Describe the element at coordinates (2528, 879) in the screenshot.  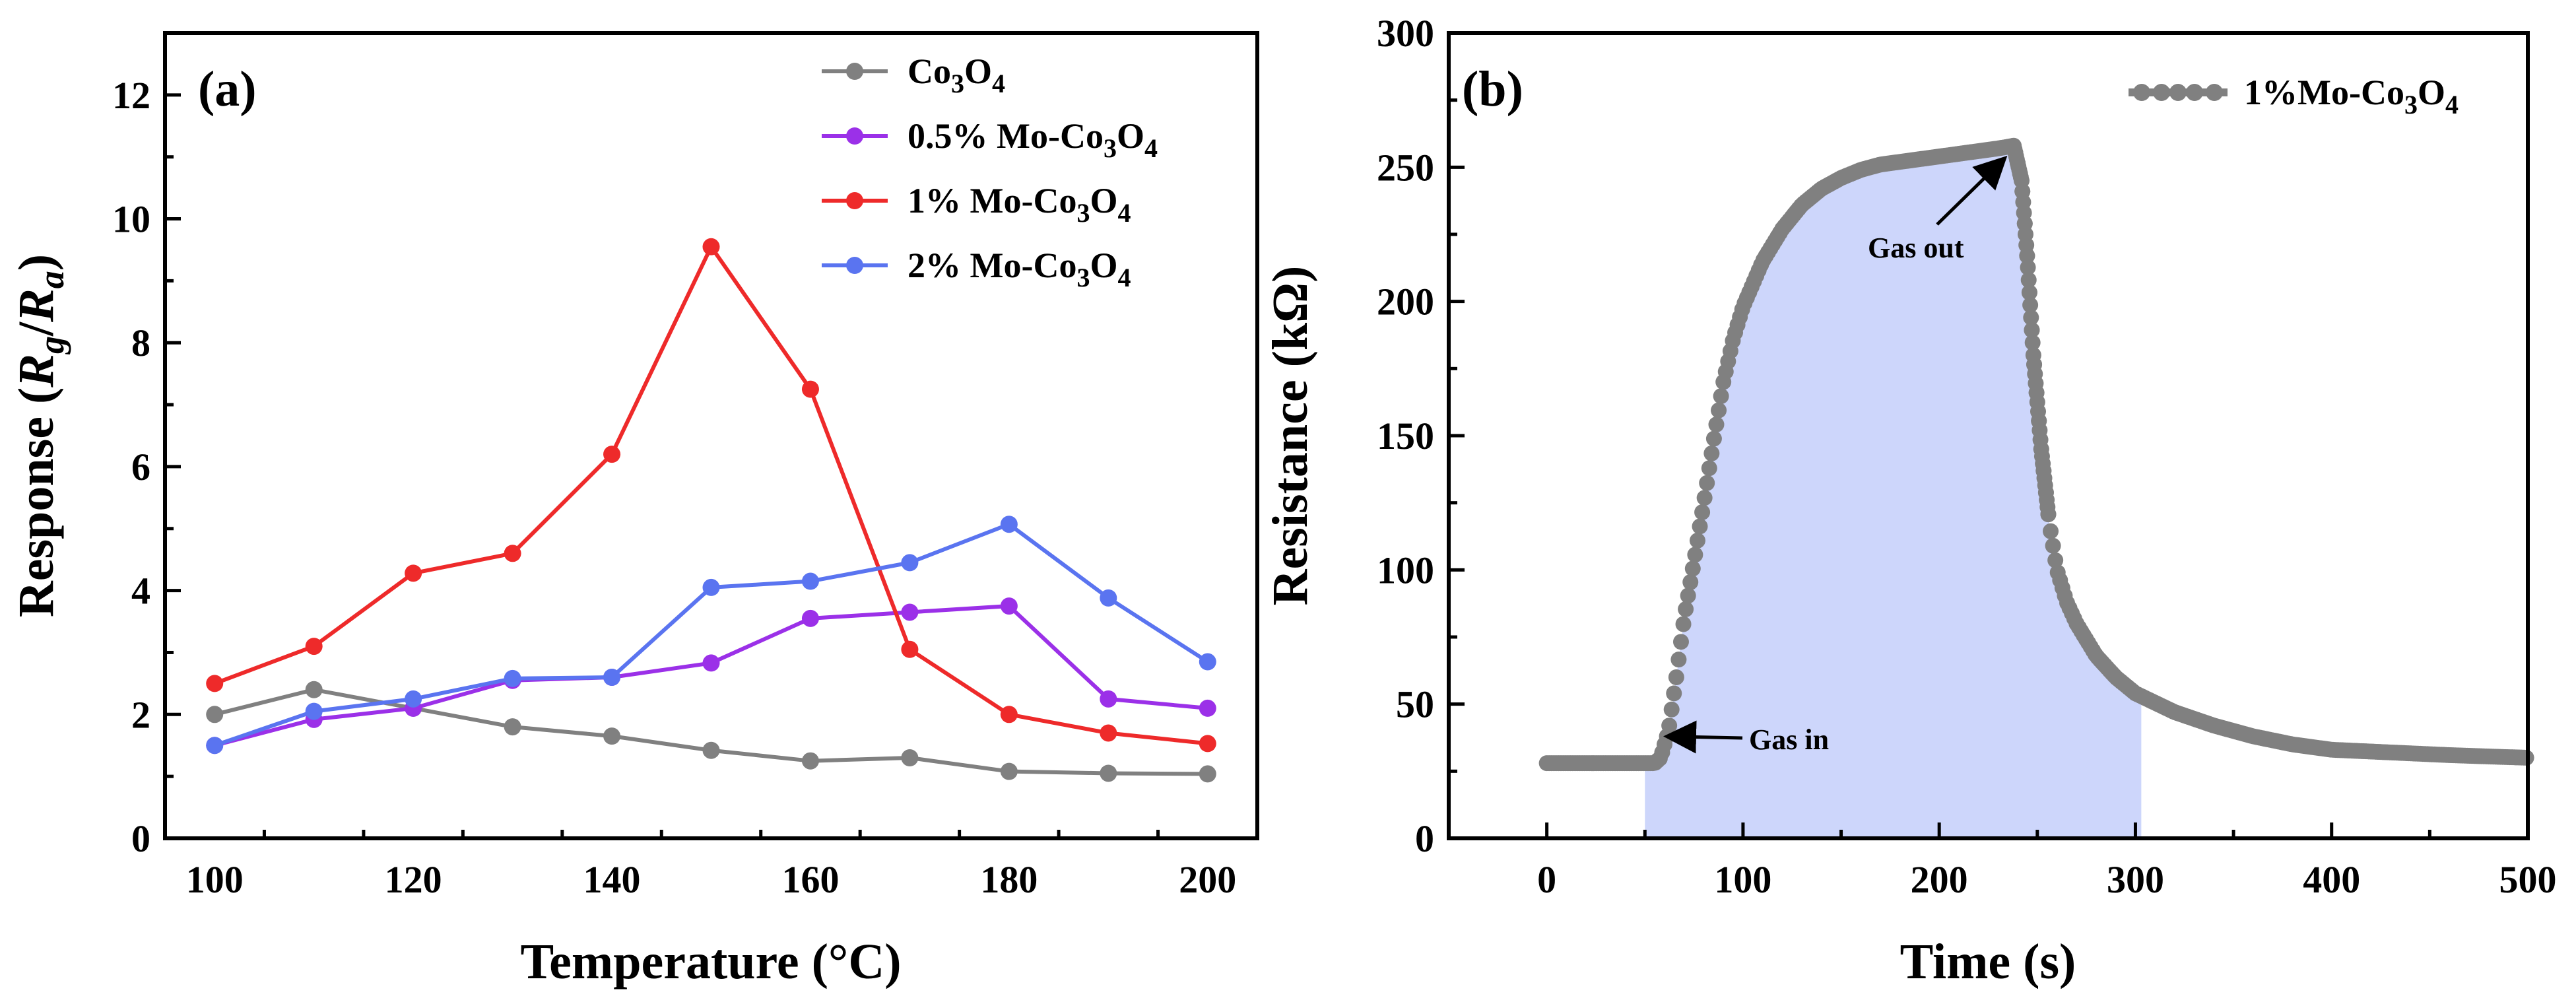
I see `x-tick-label: 500` at that location.